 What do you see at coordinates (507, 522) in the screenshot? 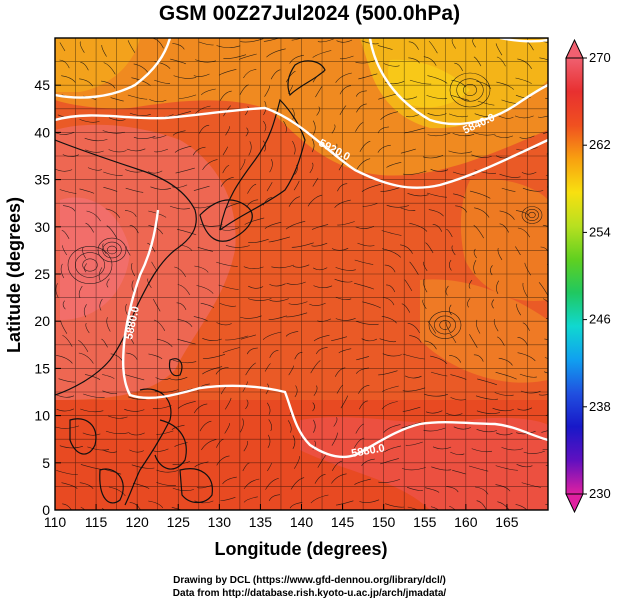
I see `x-tick-label: 165` at bounding box center [507, 522].